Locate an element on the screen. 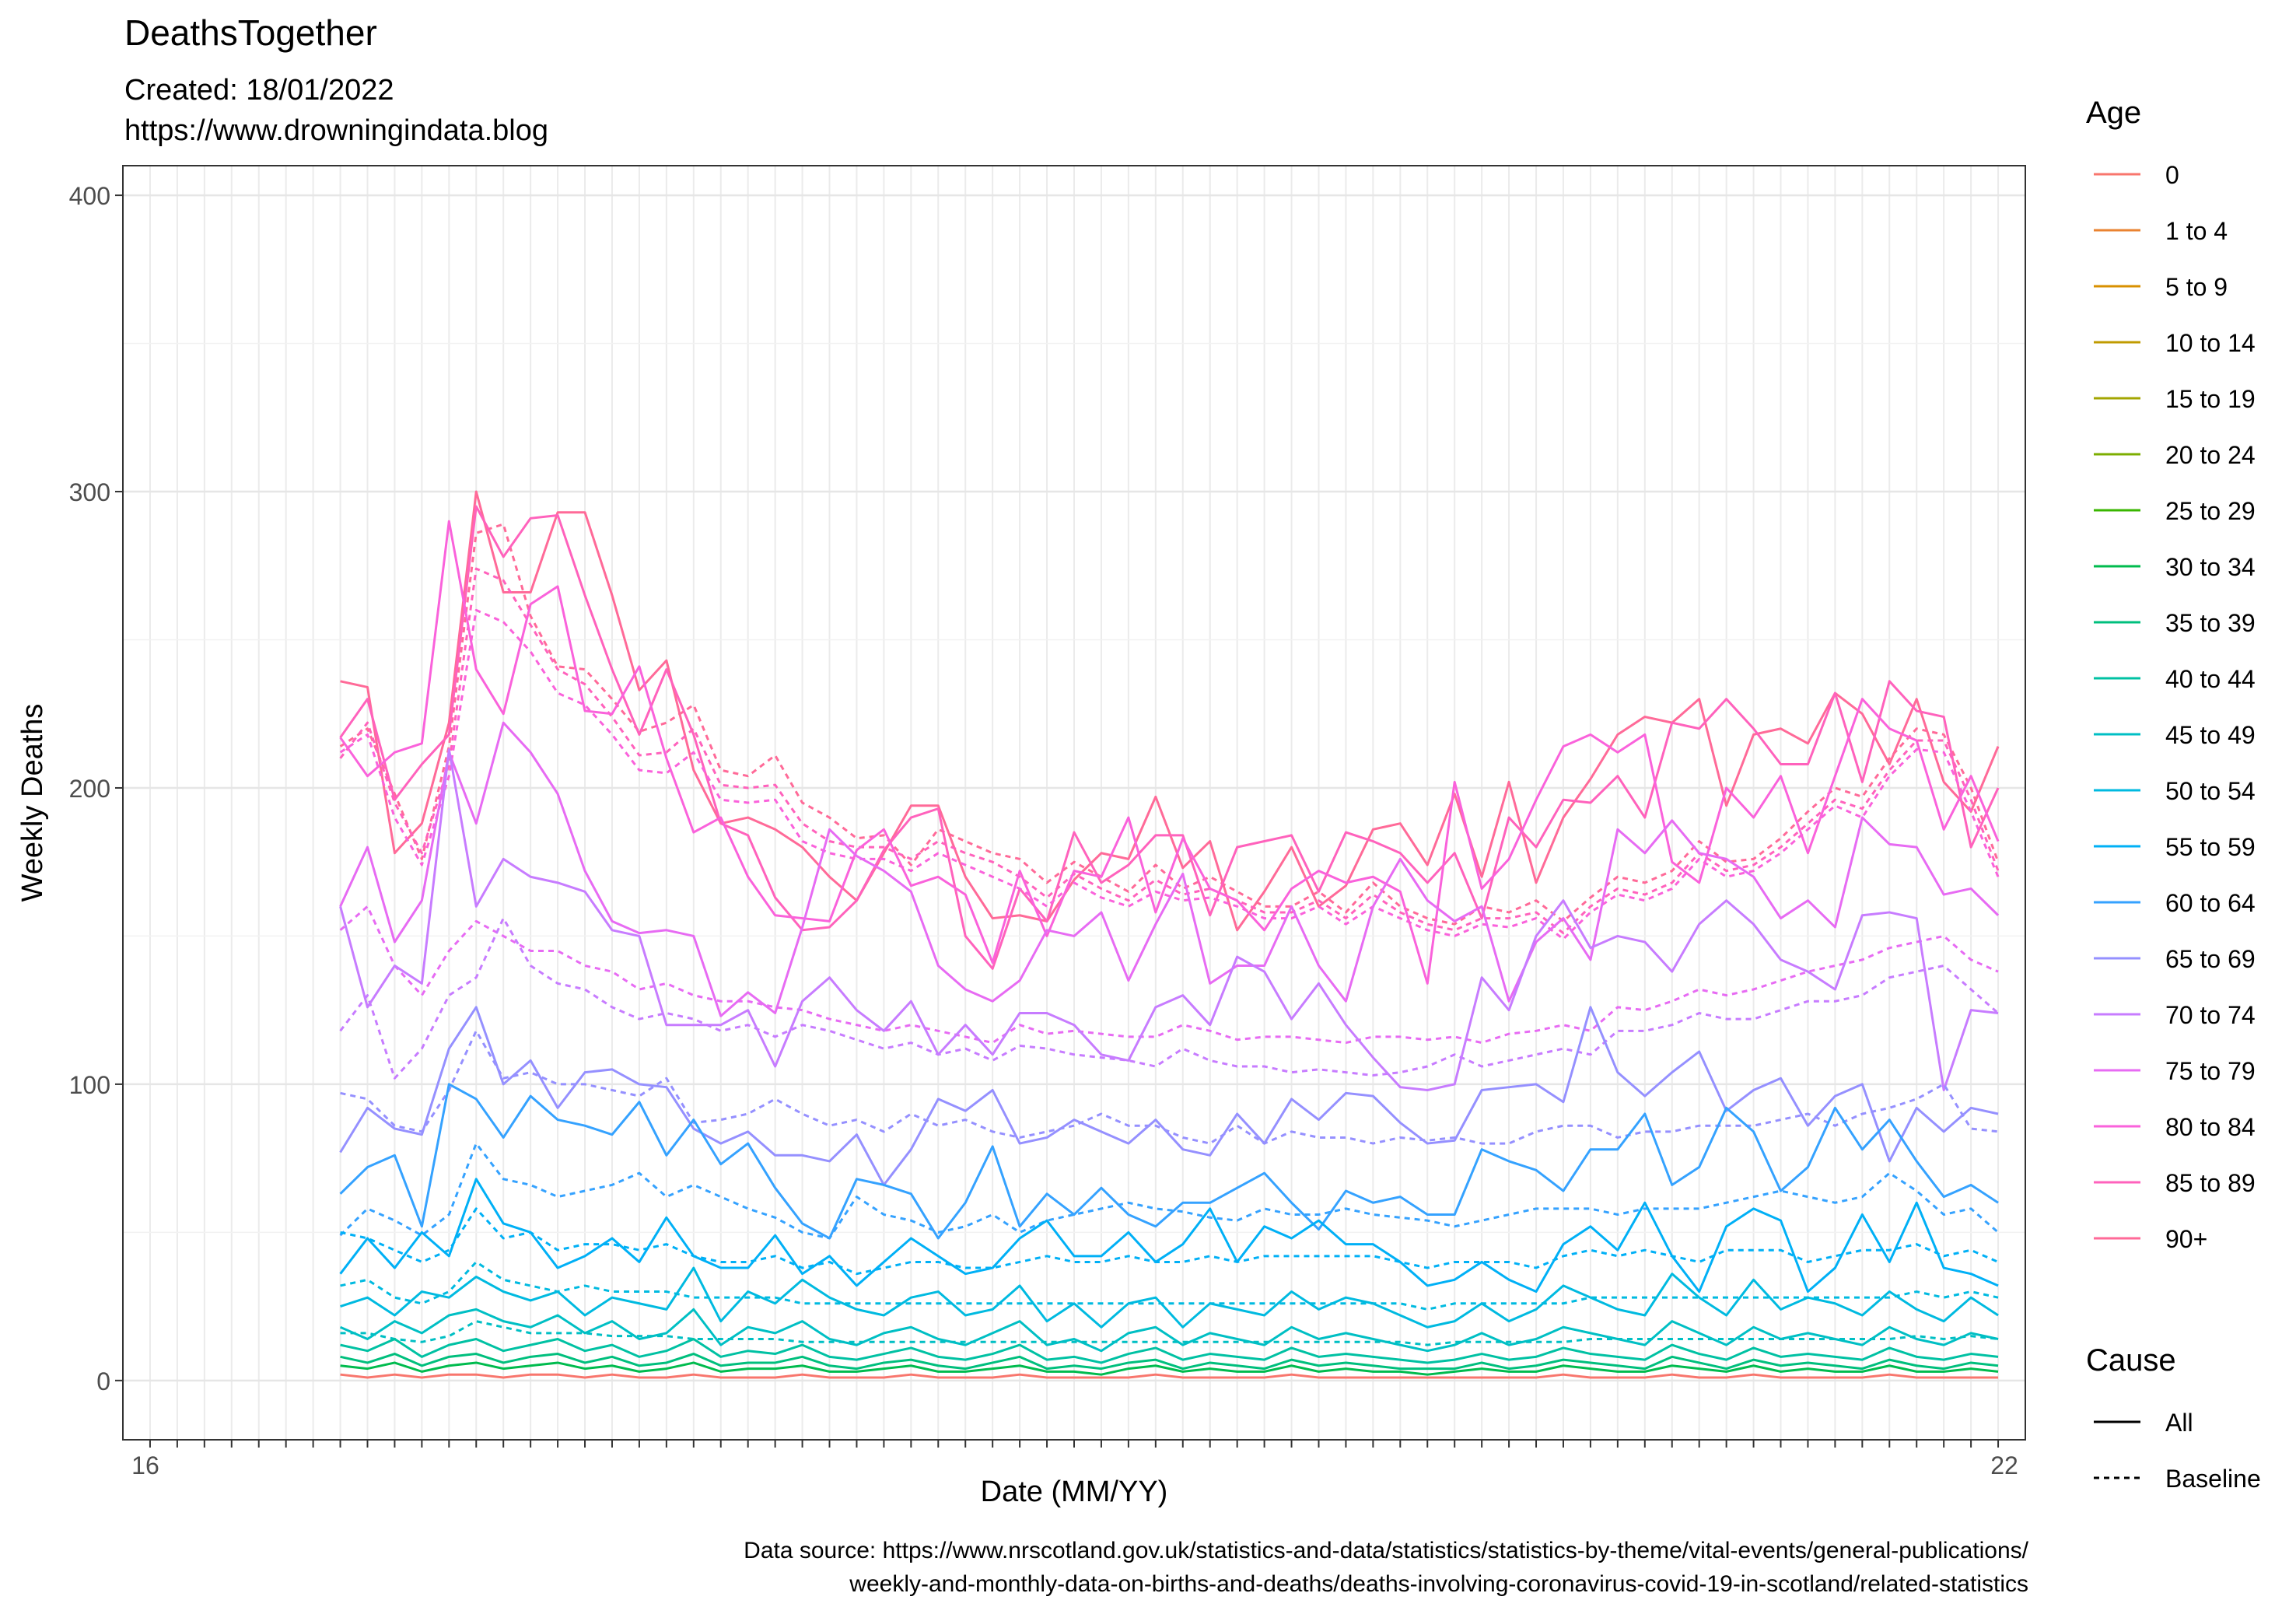  created-date: Created: 18/01/2022 is located at coordinates (259, 90).